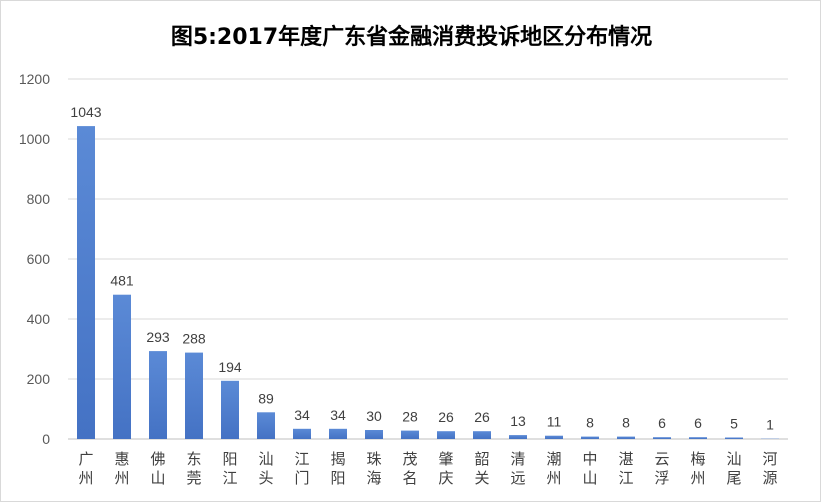  I want to click on y-tick-label: 1000, so click(34, 139).